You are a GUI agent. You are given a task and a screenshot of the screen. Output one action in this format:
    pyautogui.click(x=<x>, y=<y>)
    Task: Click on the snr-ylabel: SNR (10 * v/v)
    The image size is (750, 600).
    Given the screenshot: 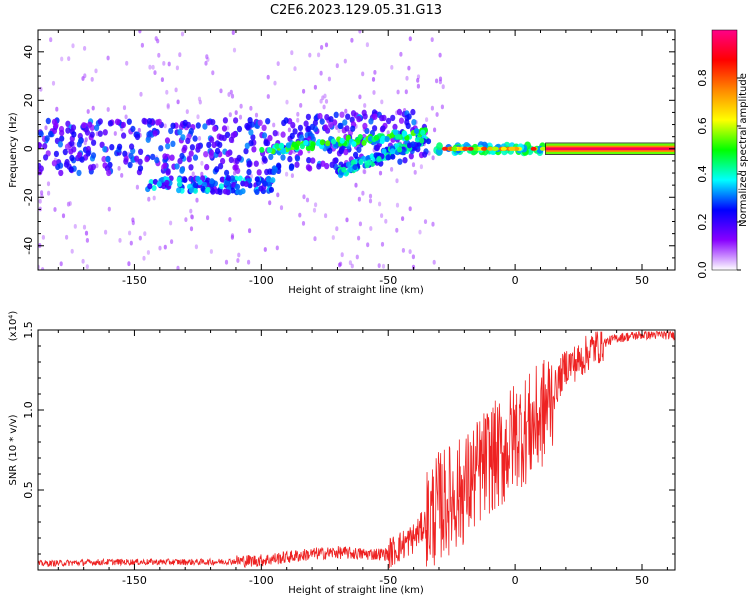 What is the action you would take?
    pyautogui.click(x=13, y=449)
    